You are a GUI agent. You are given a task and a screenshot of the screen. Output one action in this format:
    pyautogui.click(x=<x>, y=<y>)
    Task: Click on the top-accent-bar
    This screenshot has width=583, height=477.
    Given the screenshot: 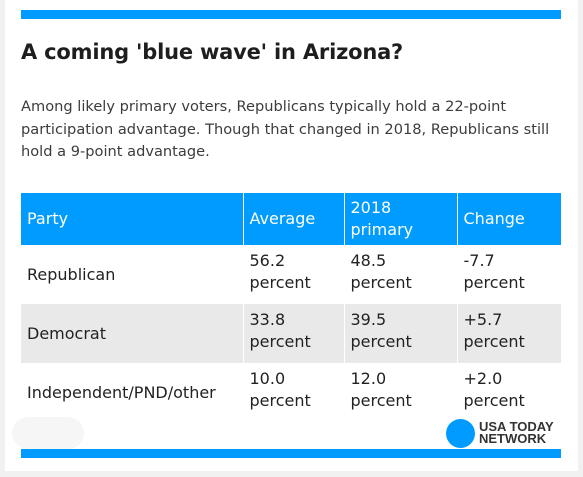 What is the action you would take?
    pyautogui.click(x=291, y=14)
    